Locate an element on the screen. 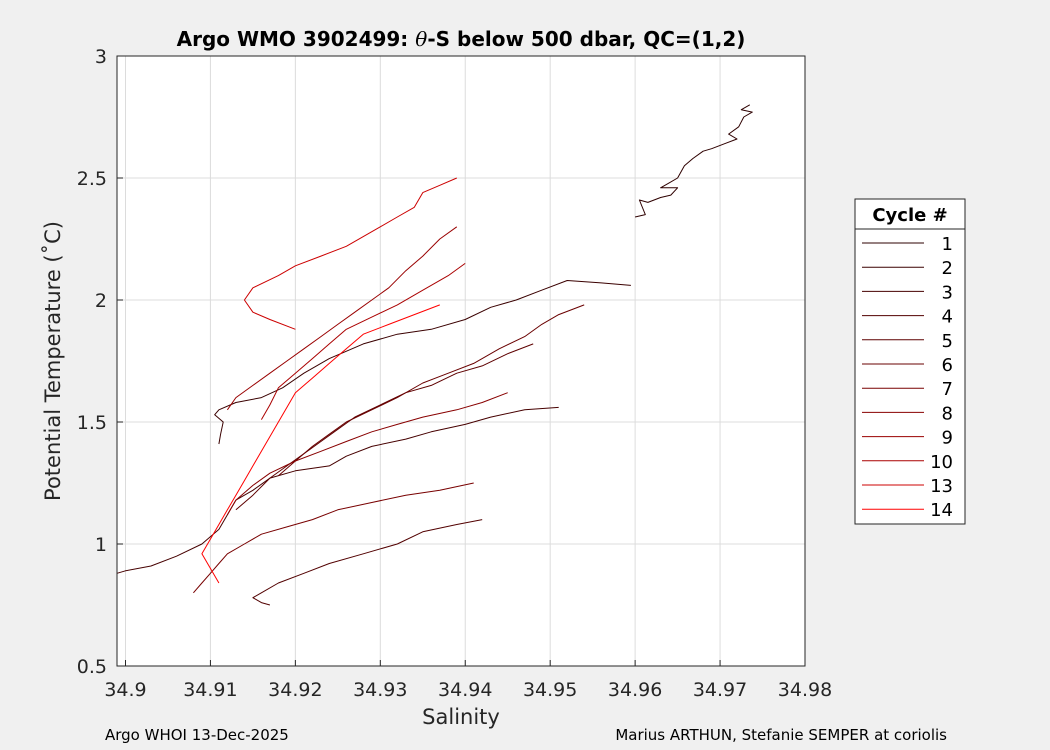 The width and height of the screenshot is (1050, 750). legend-label-cycle-1: 1 is located at coordinates (947, 244).